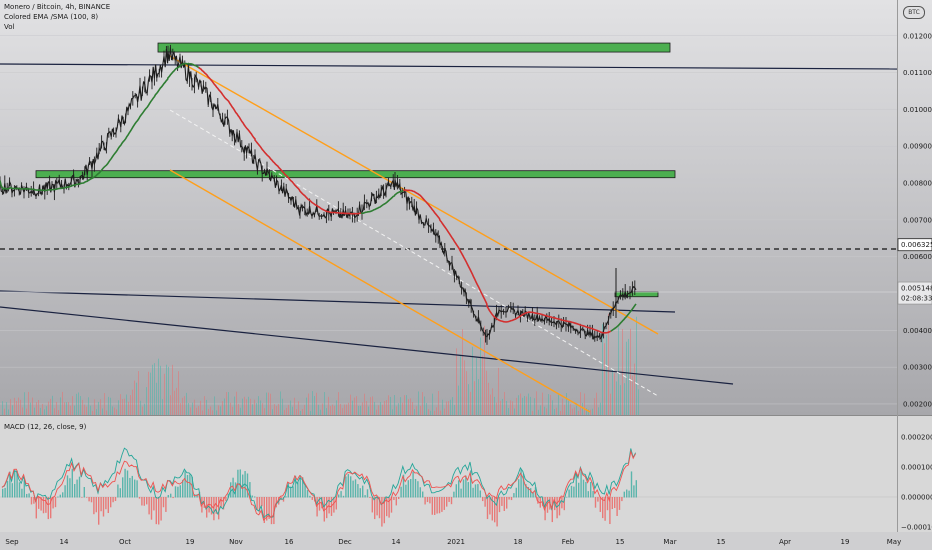  What do you see at coordinates (382, 202) in the screenshot?
I see `ema-green-segment` at bounding box center [382, 202].